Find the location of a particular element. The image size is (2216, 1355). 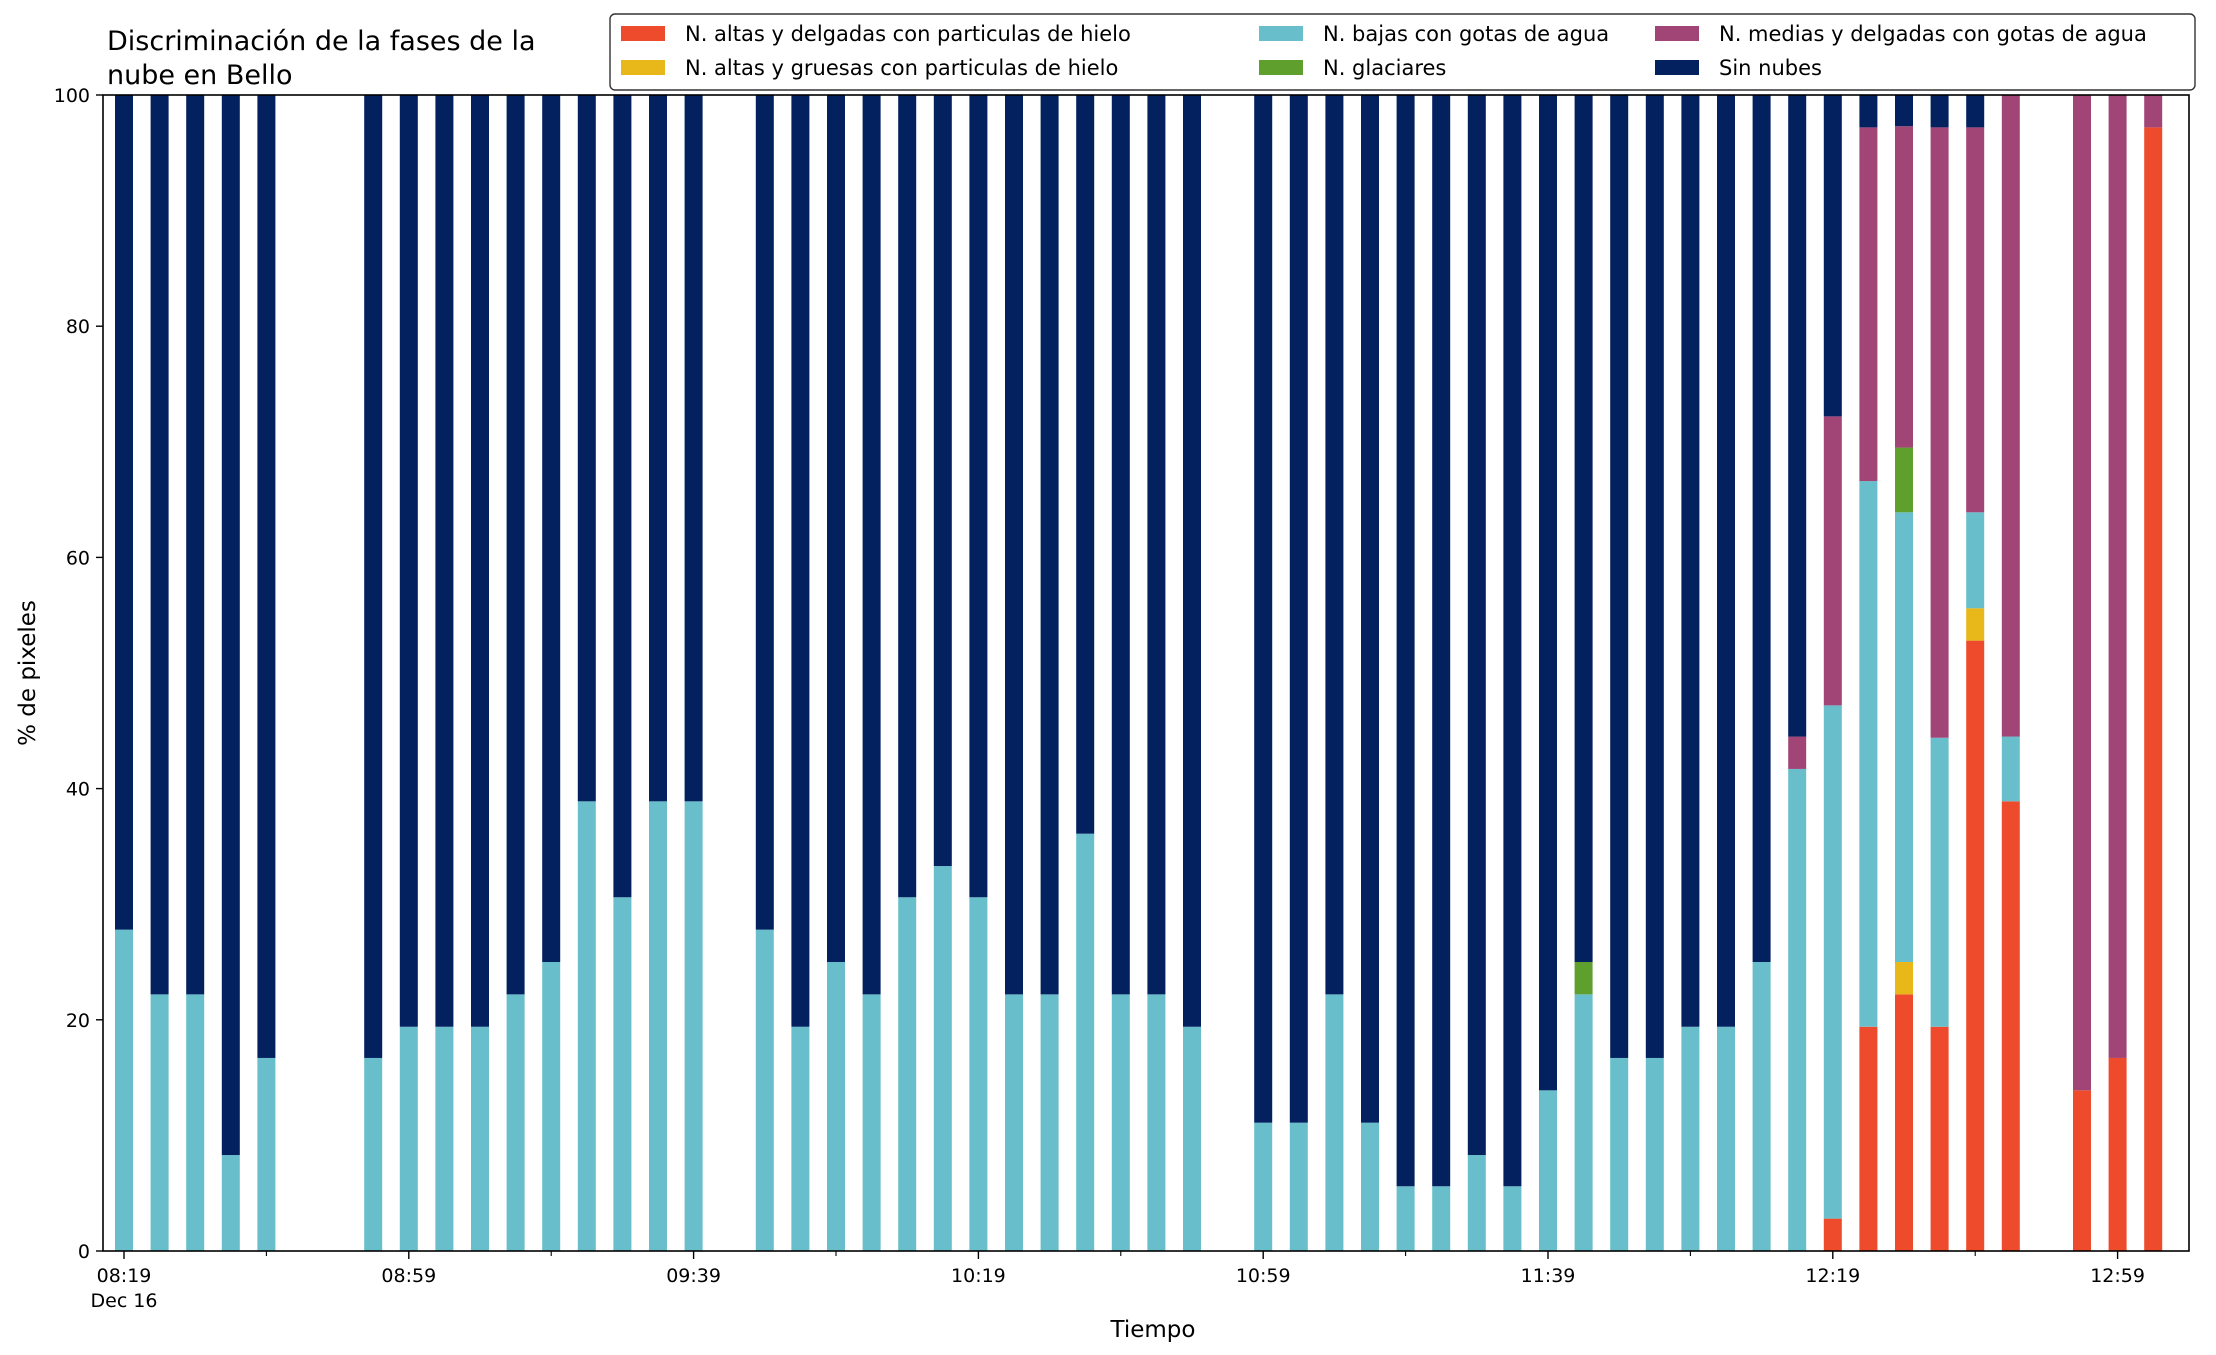

x-tick-sublabel: Dec 16 is located at coordinates (124, 1301).